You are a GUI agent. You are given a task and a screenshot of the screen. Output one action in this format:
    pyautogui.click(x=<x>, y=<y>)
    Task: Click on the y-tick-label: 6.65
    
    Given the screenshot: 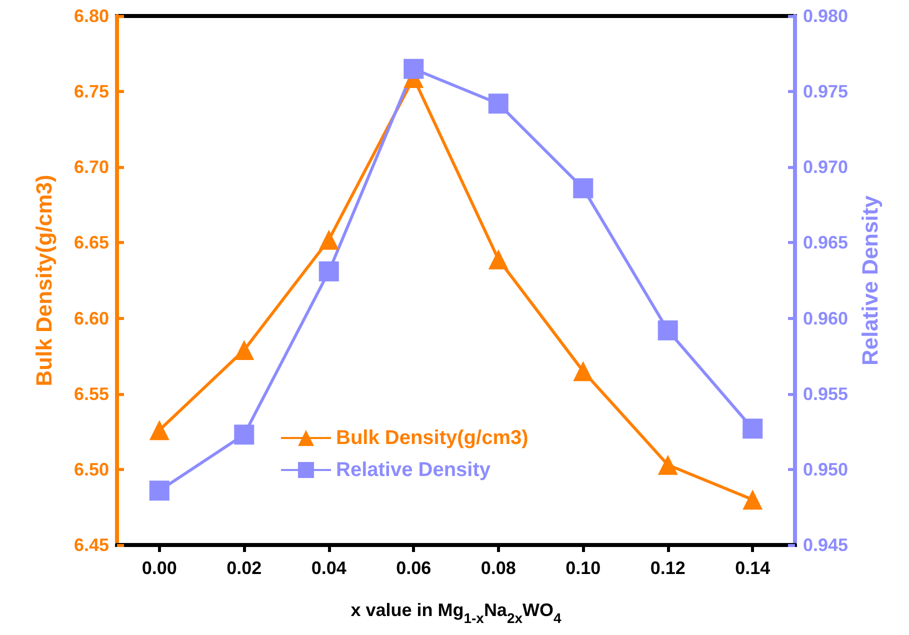 What is the action you would take?
    pyautogui.click(x=91, y=242)
    